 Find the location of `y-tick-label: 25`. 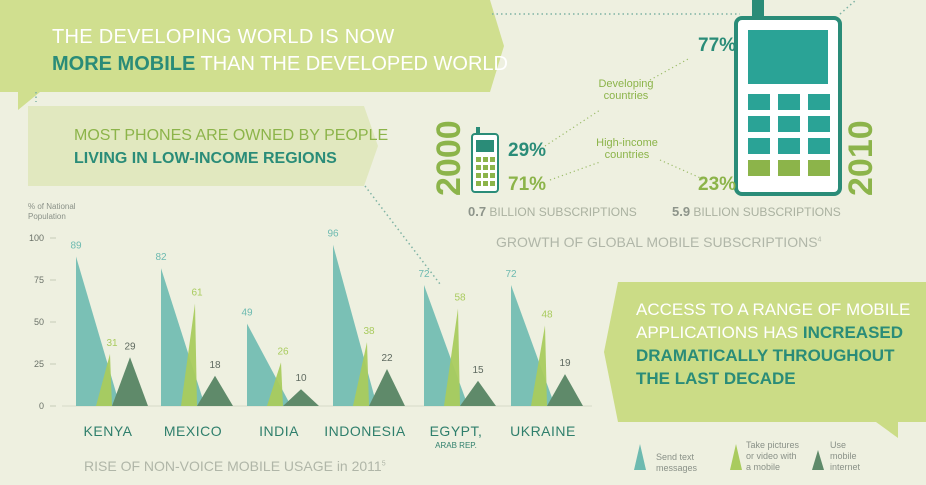

y-tick-label: 25 is located at coordinates (39, 364).